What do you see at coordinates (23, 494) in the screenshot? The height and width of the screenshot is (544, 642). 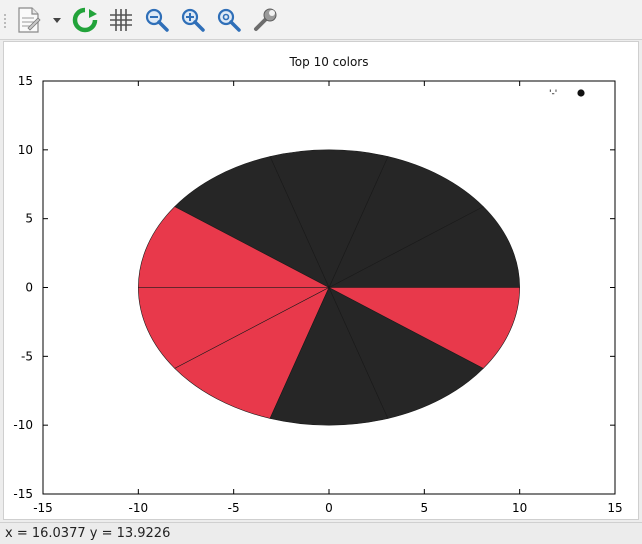 I see `y-tick-label: -15` at bounding box center [23, 494].